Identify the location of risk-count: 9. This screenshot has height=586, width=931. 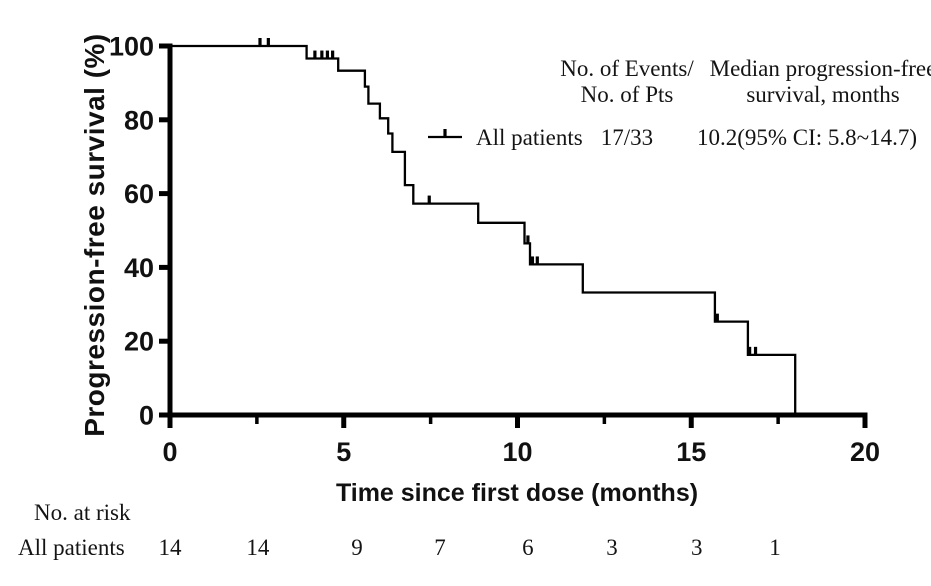
(357, 547).